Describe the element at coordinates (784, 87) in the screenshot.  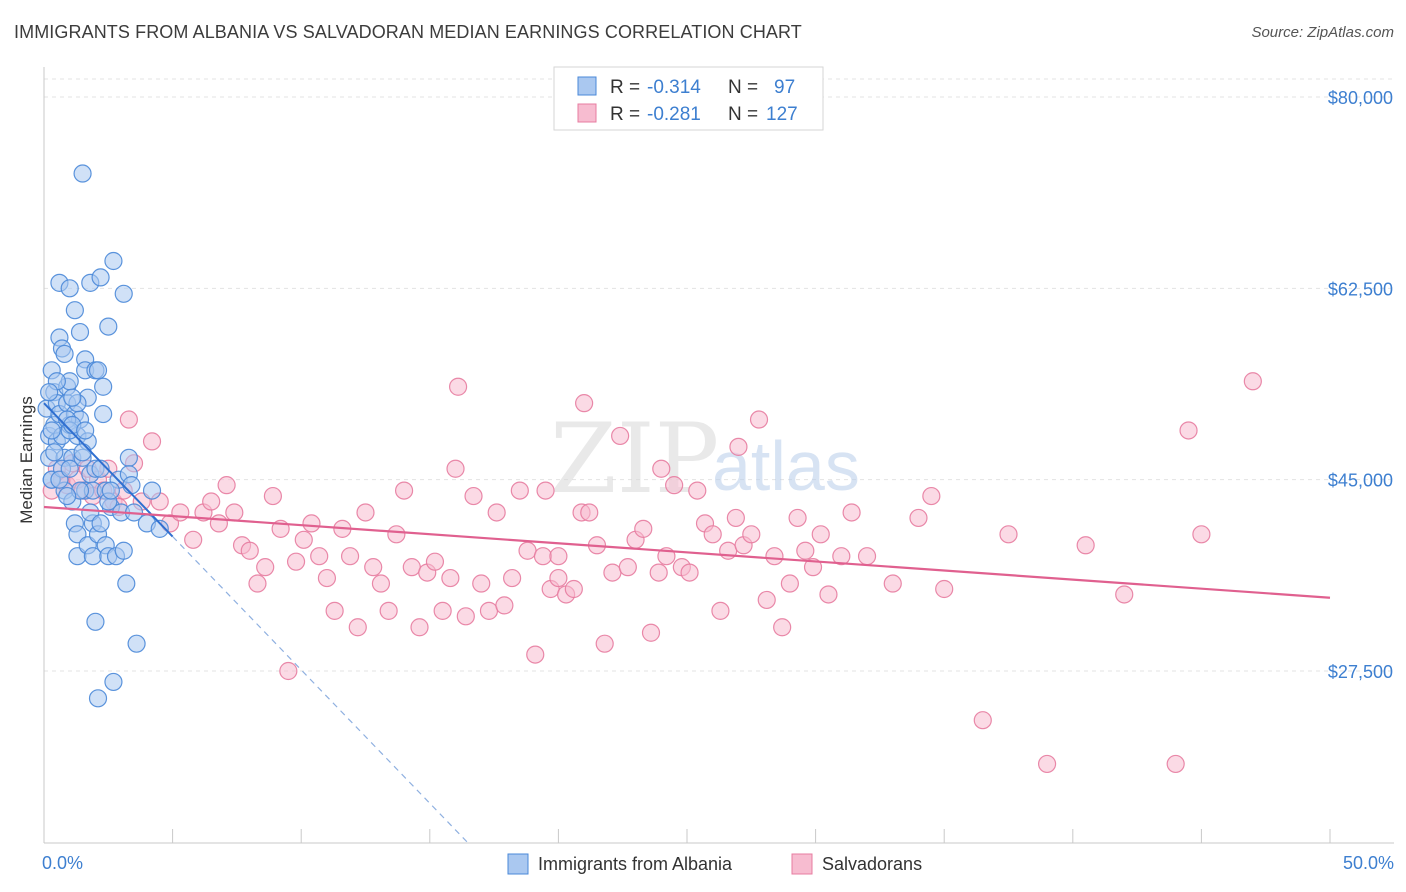
I see `legend-n-value-1: 97` at that location.